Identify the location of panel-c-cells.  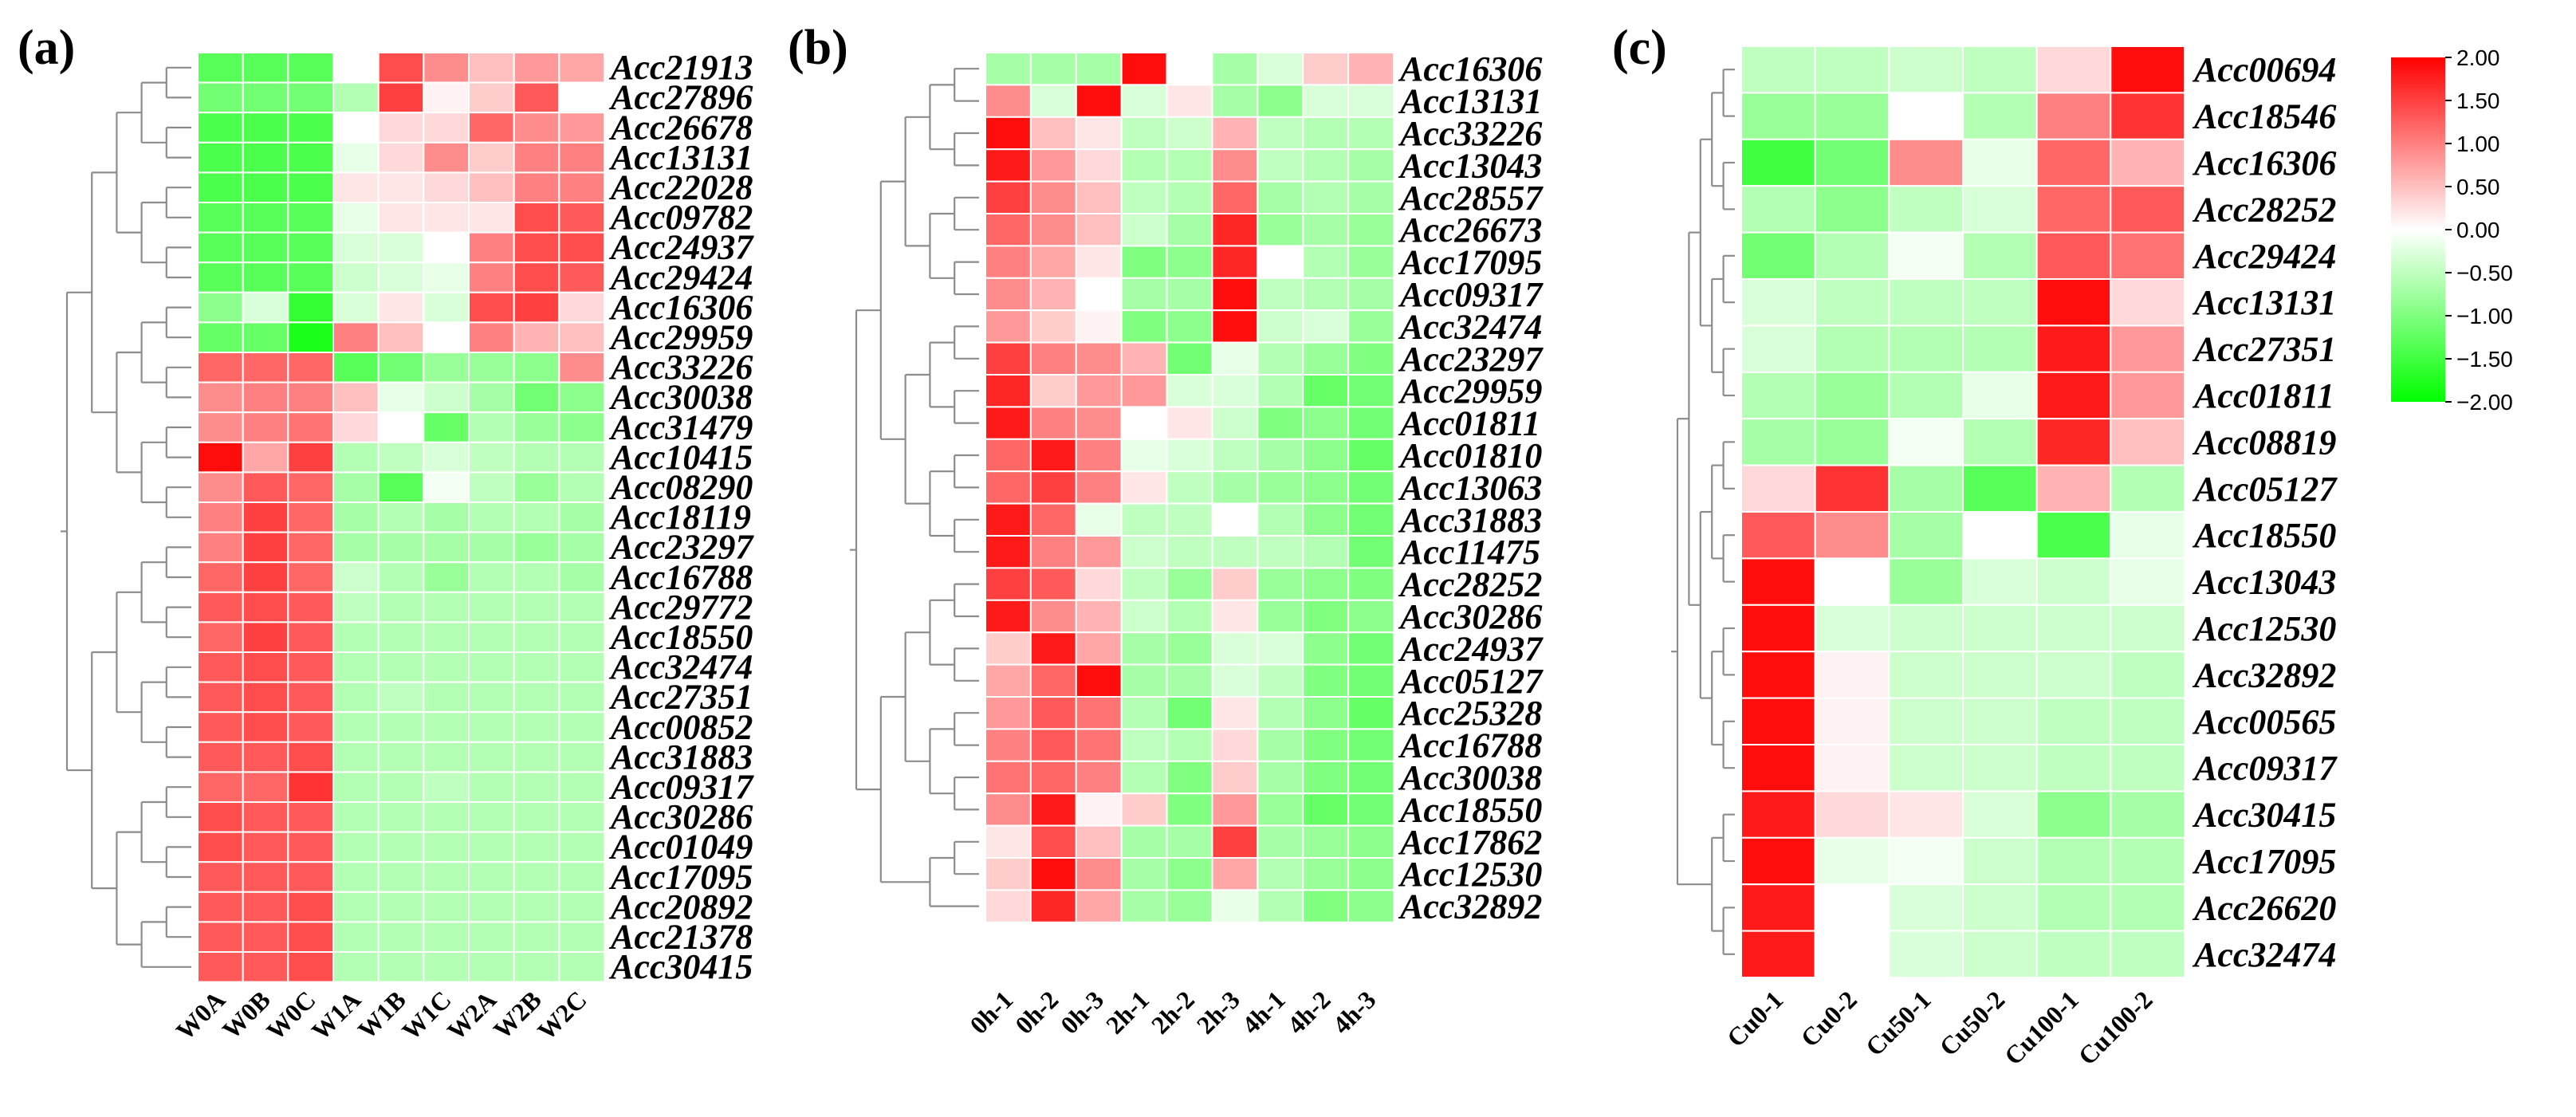
(1963, 511).